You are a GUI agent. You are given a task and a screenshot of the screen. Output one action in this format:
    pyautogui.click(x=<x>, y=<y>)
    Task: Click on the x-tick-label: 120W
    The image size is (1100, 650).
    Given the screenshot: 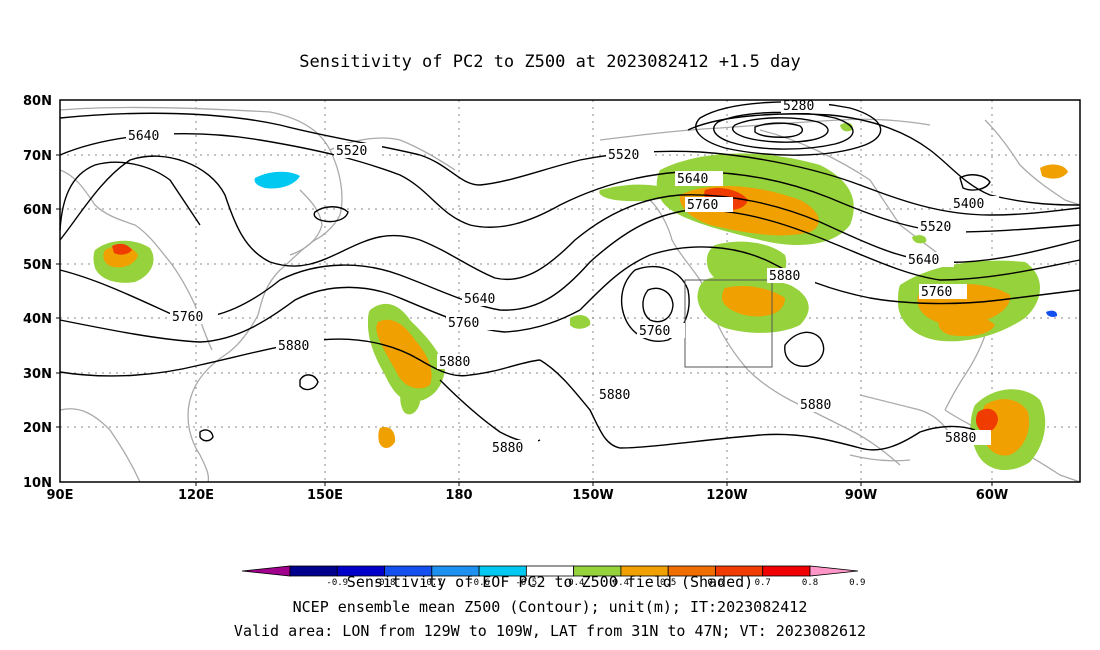 What is the action you would take?
    pyautogui.click(x=726, y=495)
    